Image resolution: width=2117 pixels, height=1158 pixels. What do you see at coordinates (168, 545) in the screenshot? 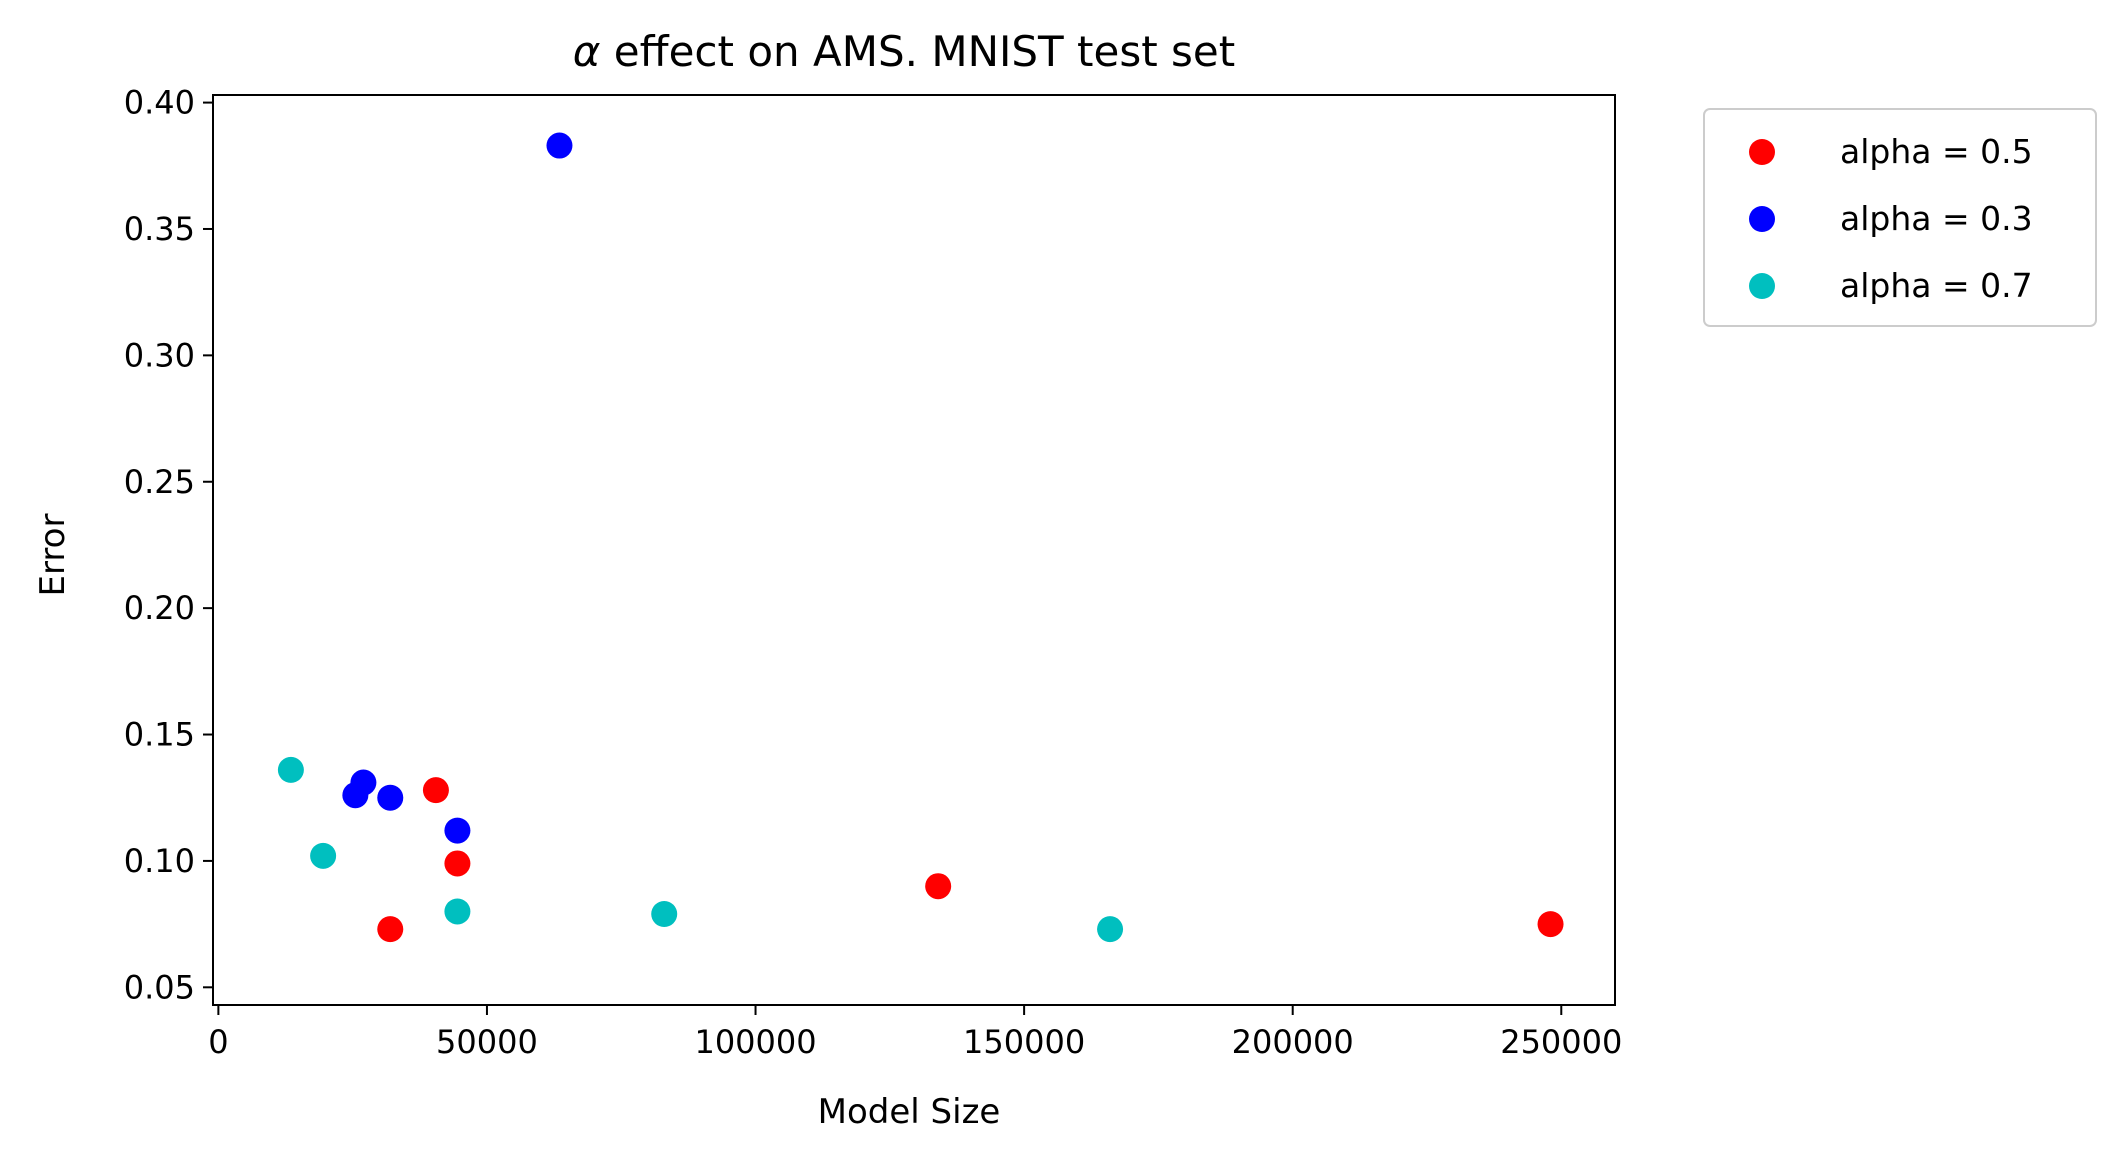
I see `y-axis-ticks: 0.05 0.10 0.15 0.20 0.25 0.30 0.35 0.40` at bounding box center [168, 545].